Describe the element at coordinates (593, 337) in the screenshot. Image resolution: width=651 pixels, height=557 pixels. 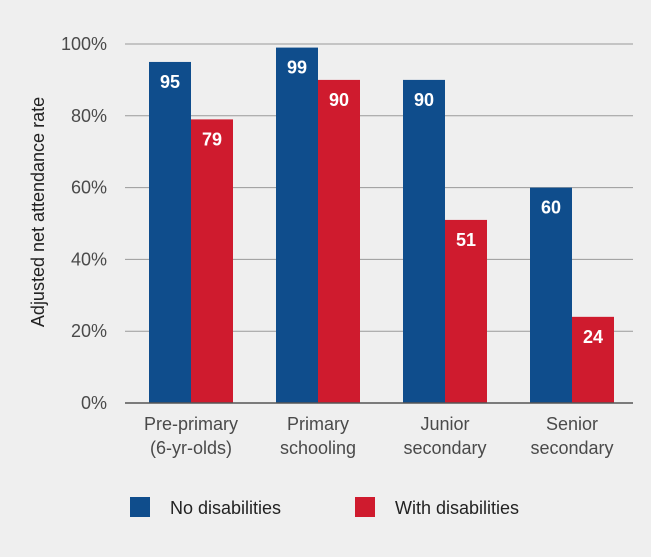
I see `data-label: 24` at that location.